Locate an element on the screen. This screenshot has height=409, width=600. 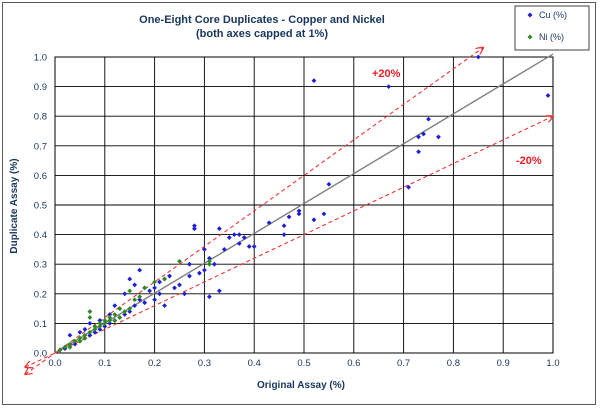
legend-label-cu: Cu (%) is located at coordinates (553, 15).